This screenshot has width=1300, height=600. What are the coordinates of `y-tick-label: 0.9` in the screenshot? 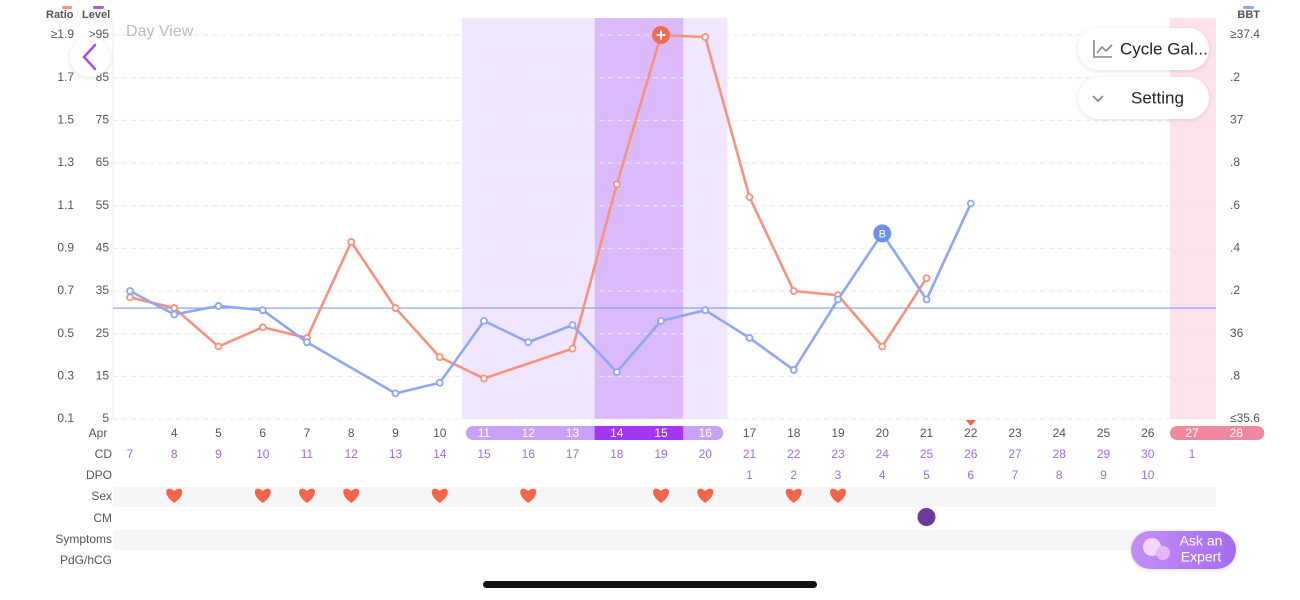 It's located at (65, 248).